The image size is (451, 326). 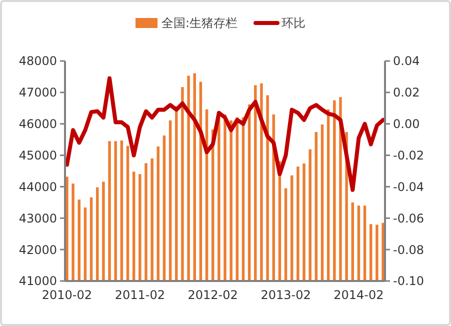 What do you see at coordinates (200, 23) in the screenshot?
I see `legend-label: 全国:生猪存栏` at bounding box center [200, 23].